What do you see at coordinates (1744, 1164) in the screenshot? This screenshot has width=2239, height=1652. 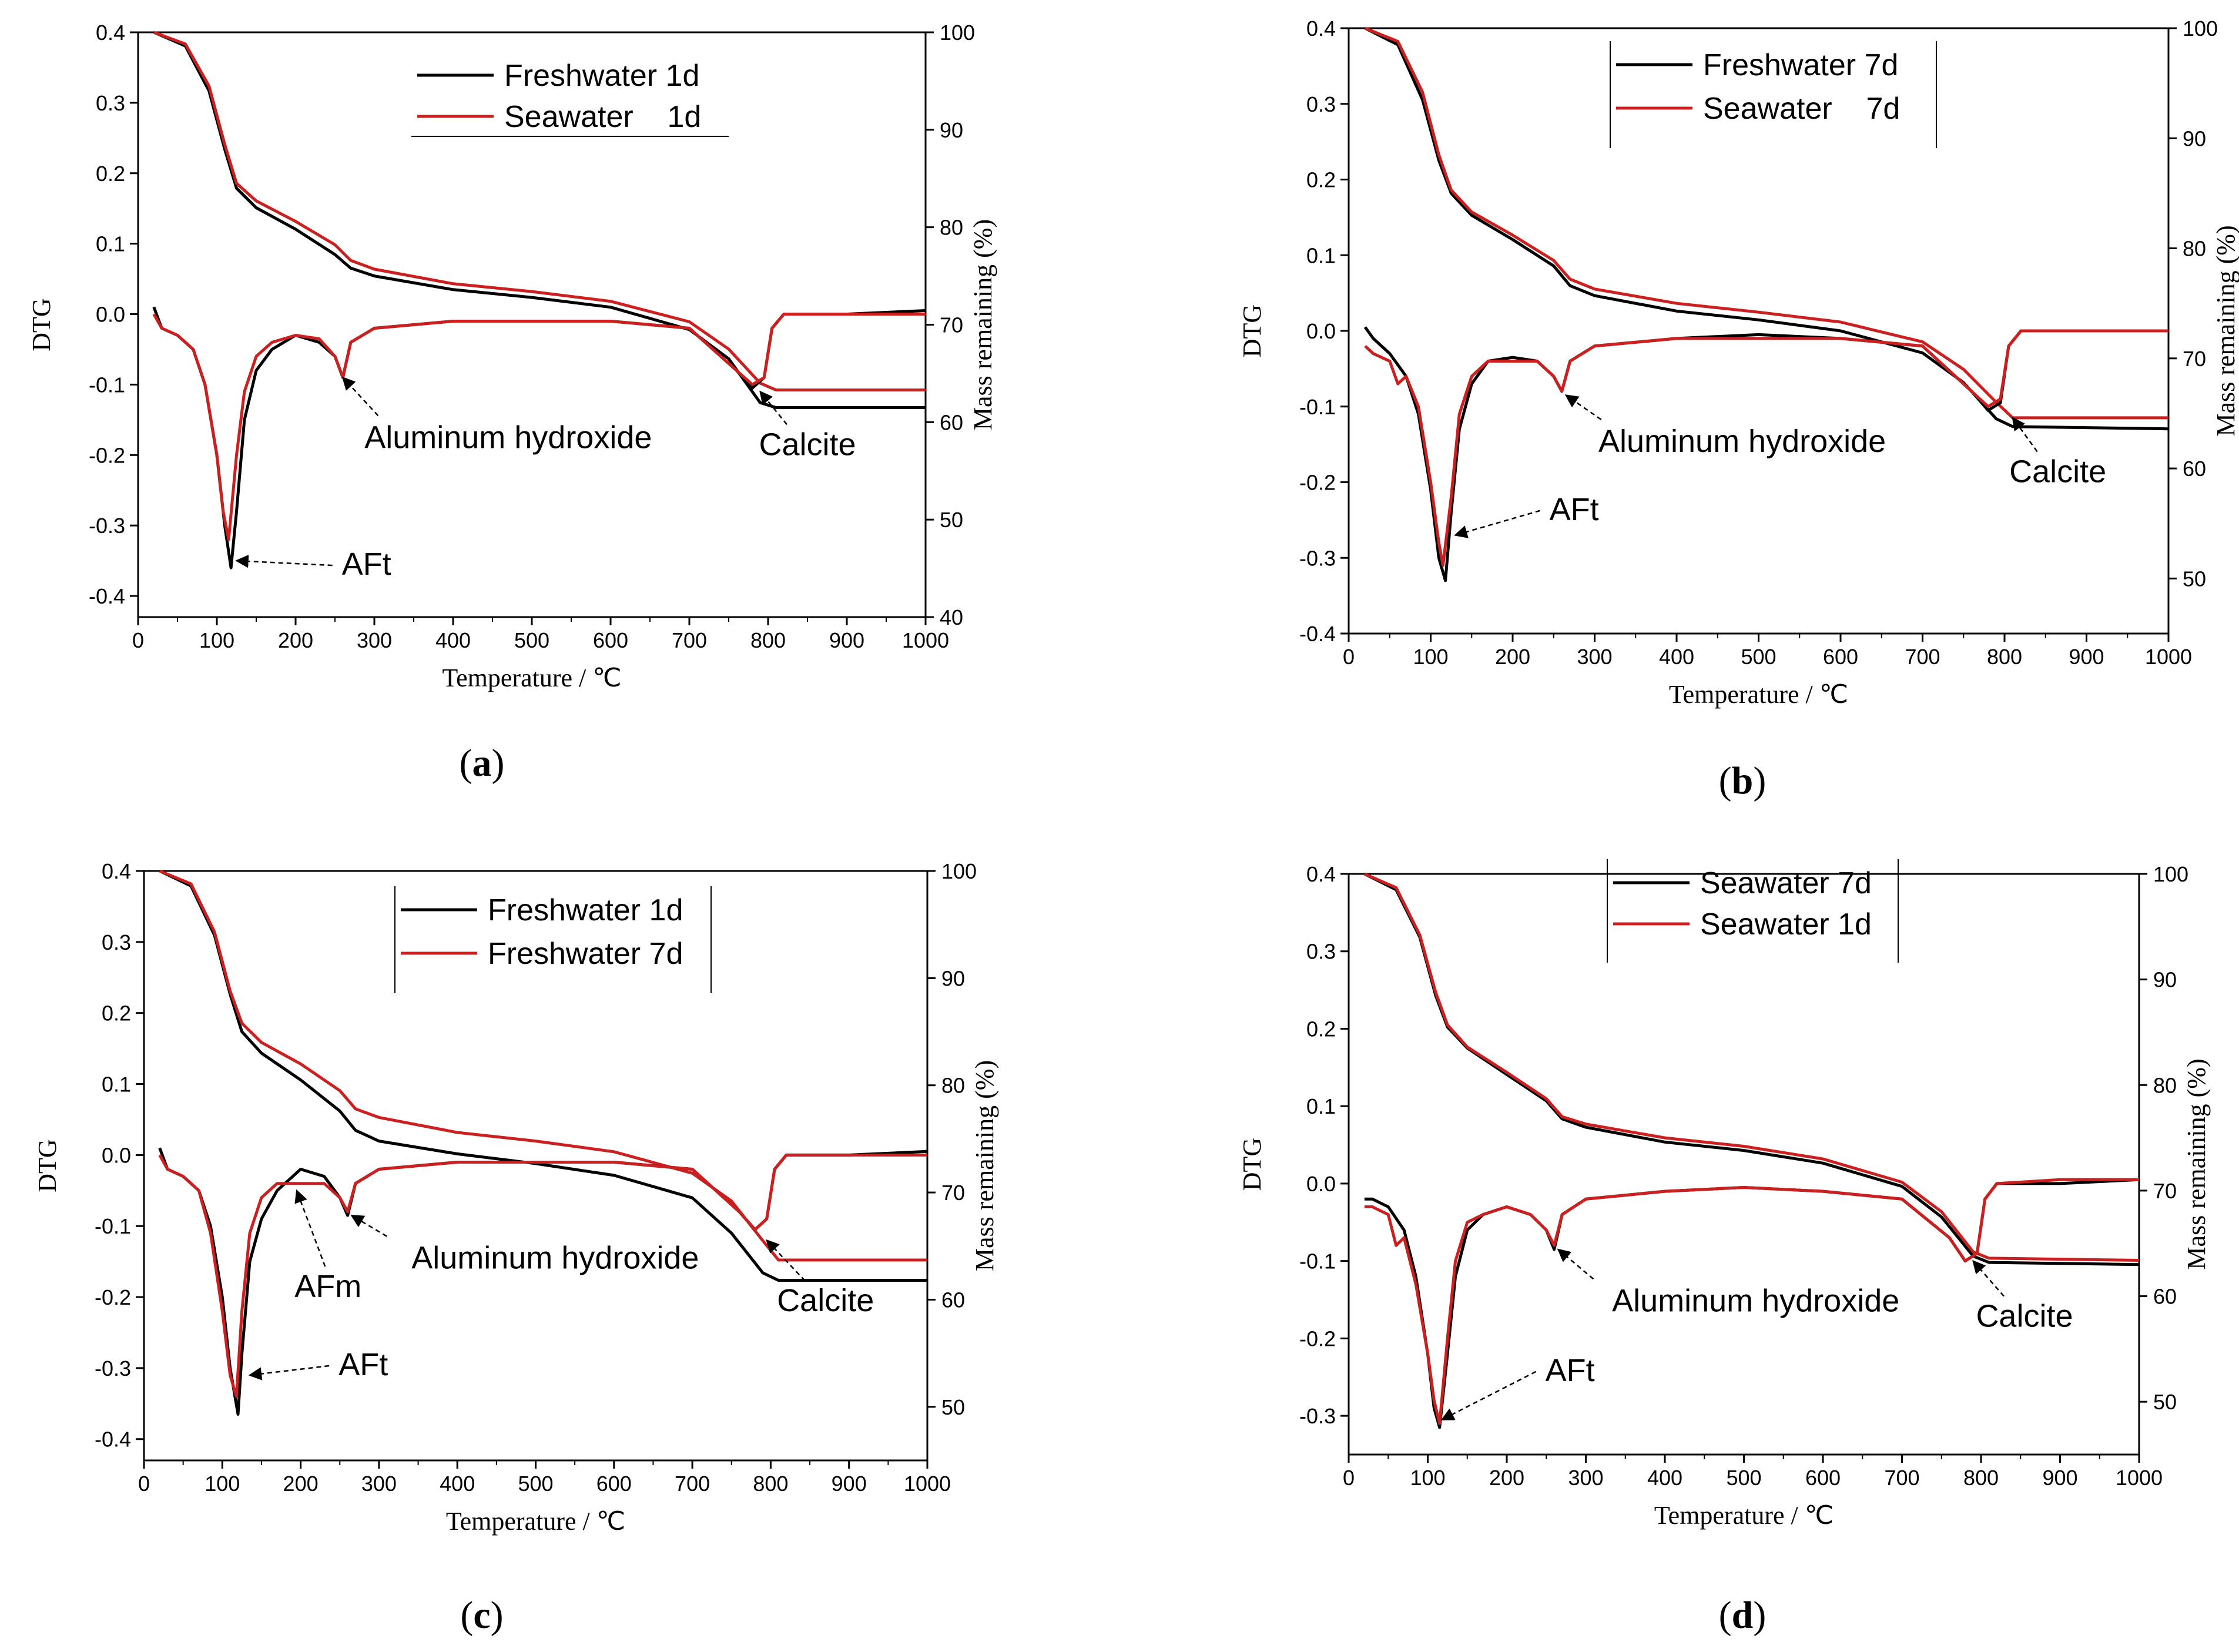 I see `plot-frame` at bounding box center [1744, 1164].